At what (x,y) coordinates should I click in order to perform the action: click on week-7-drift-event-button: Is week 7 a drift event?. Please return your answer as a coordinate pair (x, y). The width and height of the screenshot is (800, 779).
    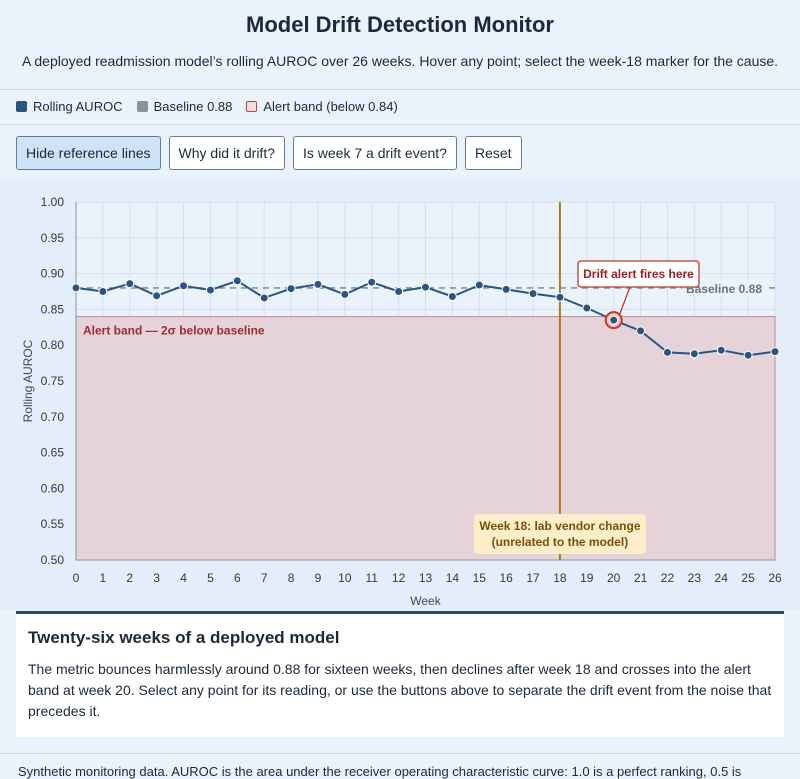
    Looking at the image, I should click on (375, 153).